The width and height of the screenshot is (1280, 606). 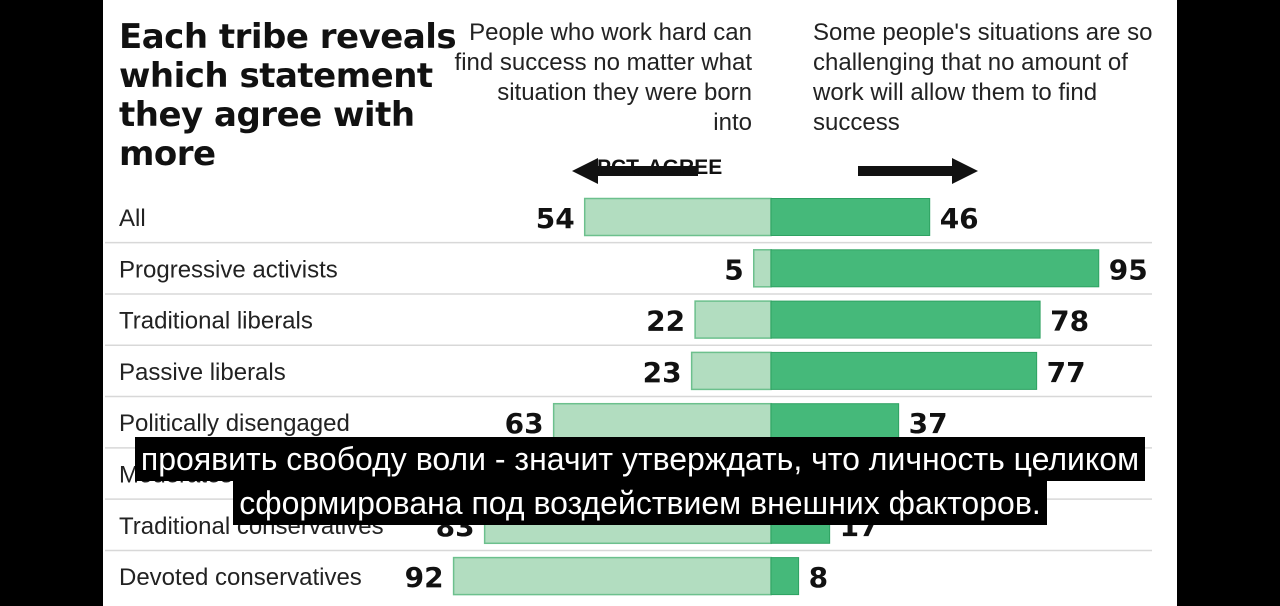 I want to click on value-label-left: 5, so click(x=733, y=269).